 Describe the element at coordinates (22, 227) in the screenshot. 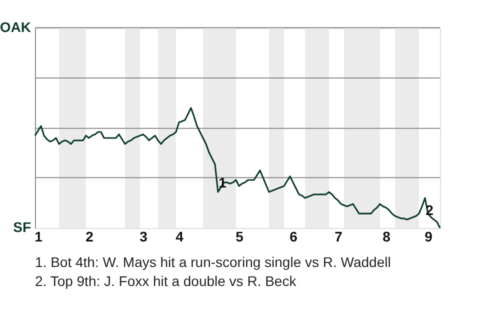

I see `text: SF` at that location.